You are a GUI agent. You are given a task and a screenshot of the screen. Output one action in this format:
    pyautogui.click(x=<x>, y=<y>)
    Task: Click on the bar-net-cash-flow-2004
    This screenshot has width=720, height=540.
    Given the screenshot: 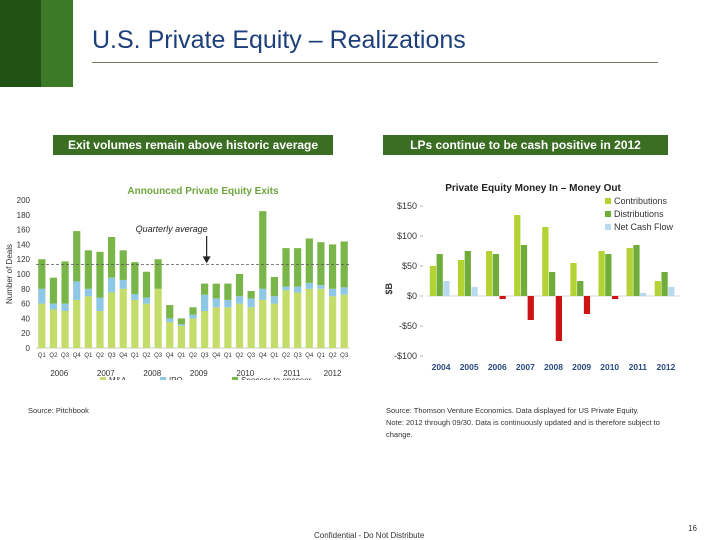 What is the action you would take?
    pyautogui.click(x=446, y=288)
    